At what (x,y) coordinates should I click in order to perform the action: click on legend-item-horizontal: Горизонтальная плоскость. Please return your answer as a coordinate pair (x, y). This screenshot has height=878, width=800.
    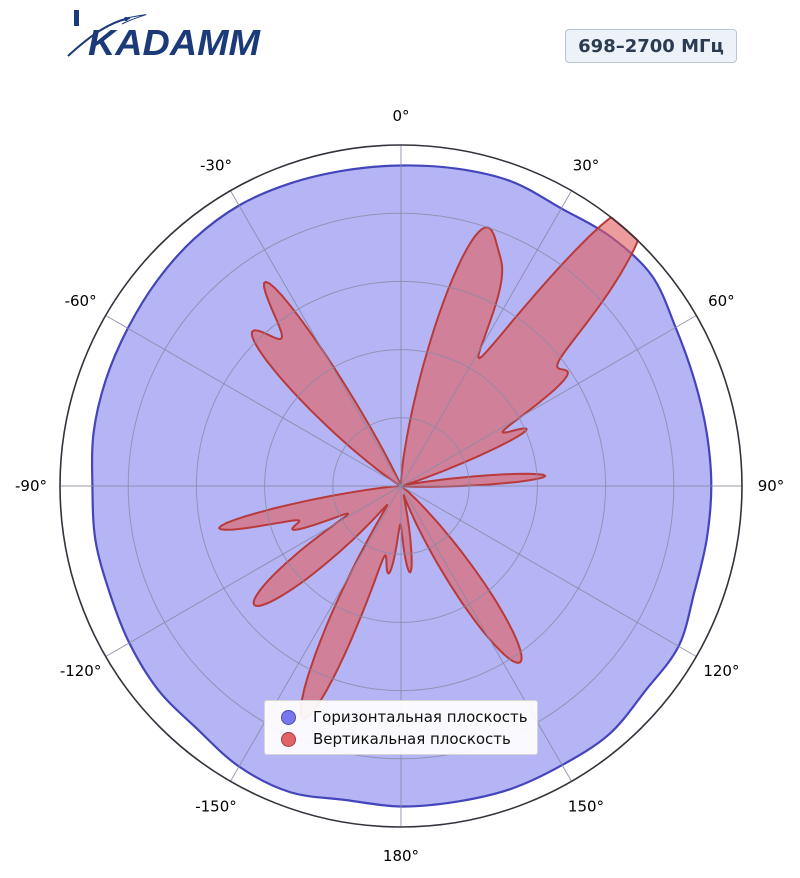
    Looking at the image, I should click on (409, 717).